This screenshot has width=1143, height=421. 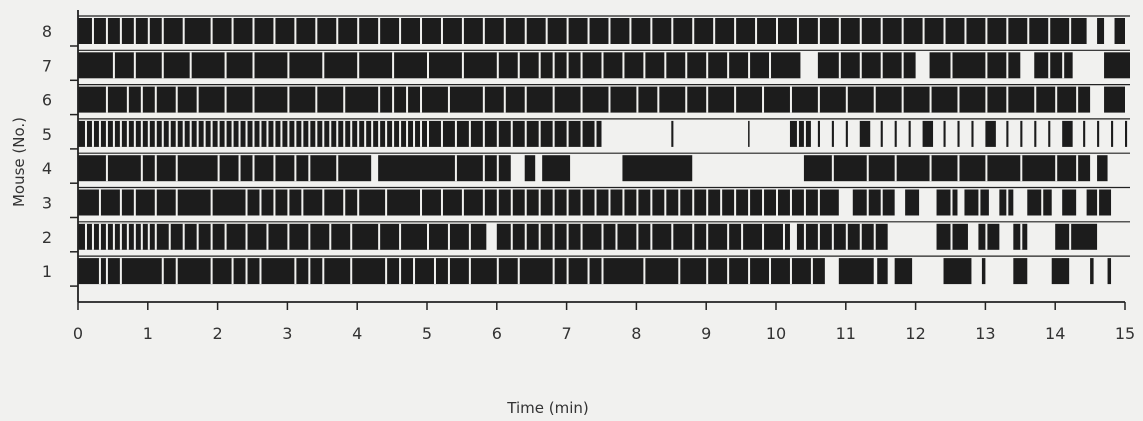 I want to click on y-tick-label: 4, so click(x=47, y=168).